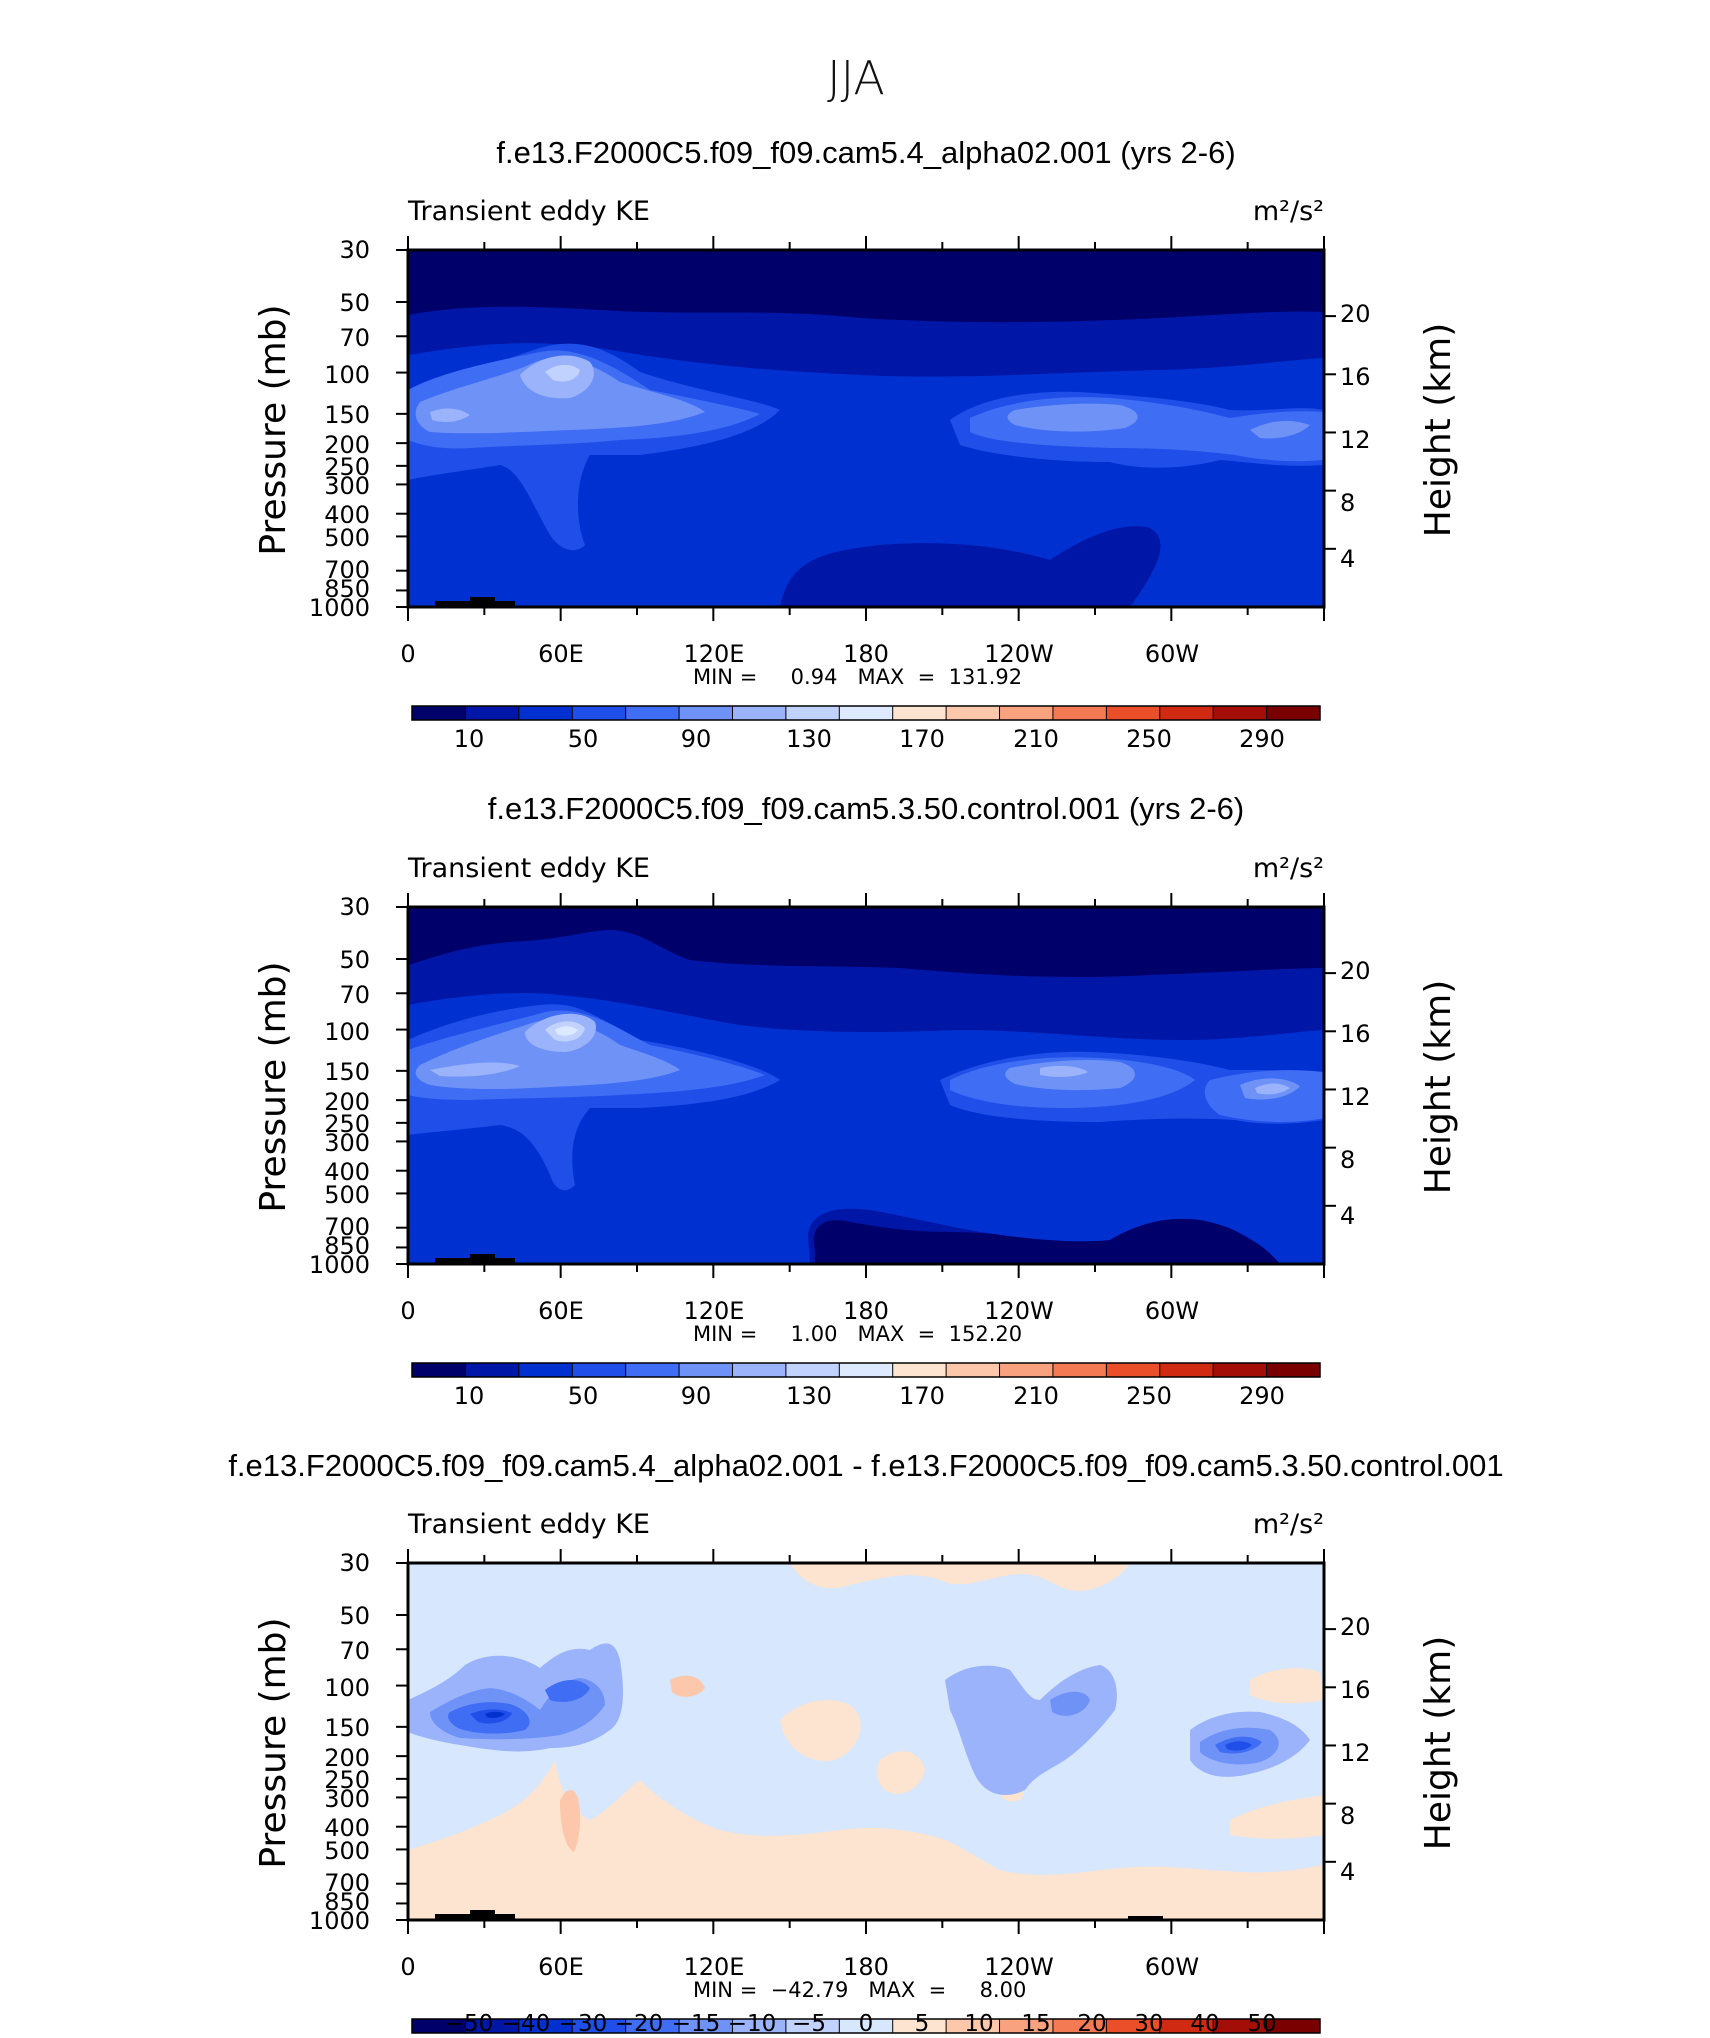 The height and width of the screenshot is (2038, 1710). What do you see at coordinates (799, 654) in the screenshot?
I see `panel-1-x-ticks: 0 60E 120E 180 120W 60W` at bounding box center [799, 654].